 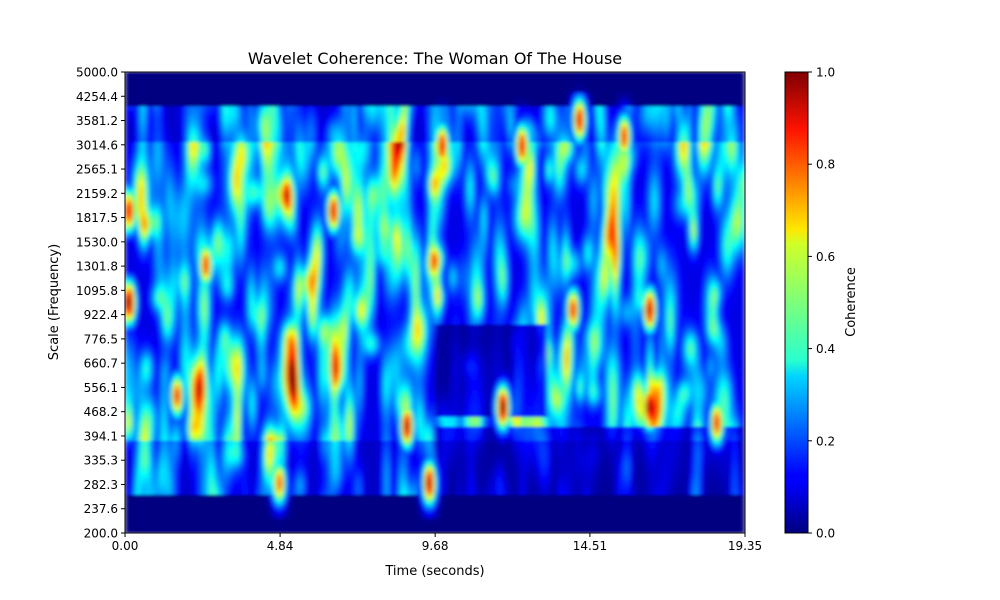 I want to click on y-tick-label: 556.1, so click(x=101, y=388).